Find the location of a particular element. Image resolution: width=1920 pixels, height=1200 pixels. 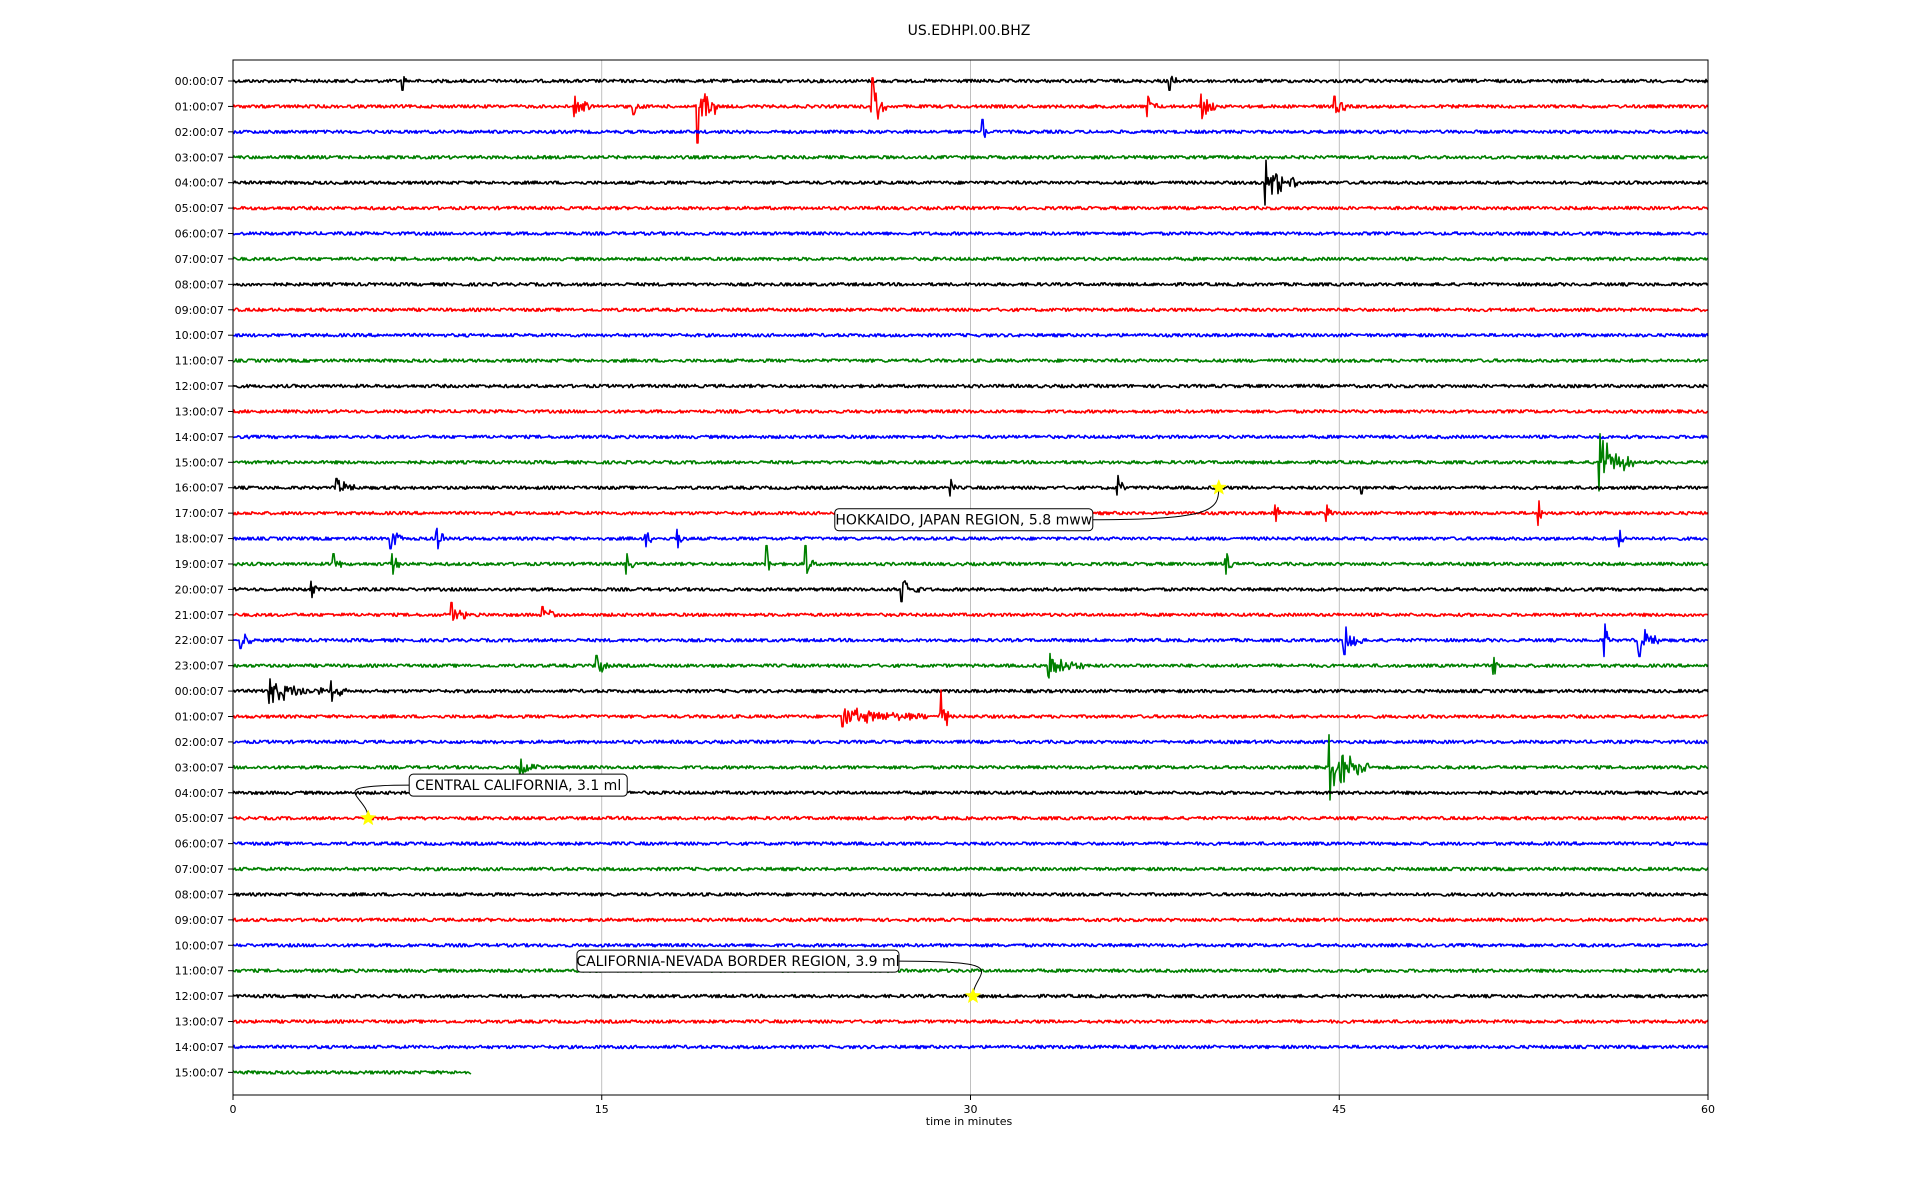

event-label: CENTRAL CALIFORNIA, 3.1 ml is located at coordinates (518, 786).